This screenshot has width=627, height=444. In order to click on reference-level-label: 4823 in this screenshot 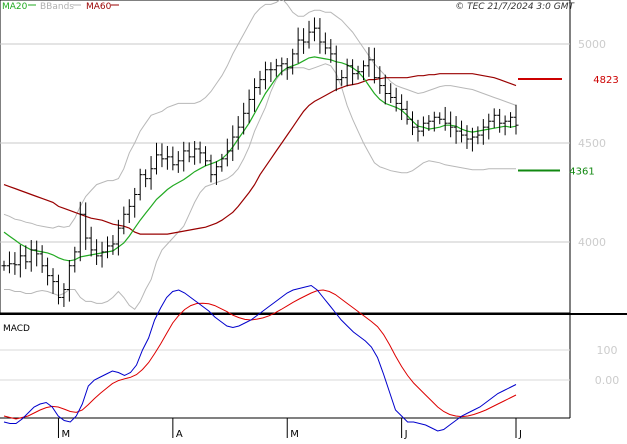, I will do `click(605, 80)`.